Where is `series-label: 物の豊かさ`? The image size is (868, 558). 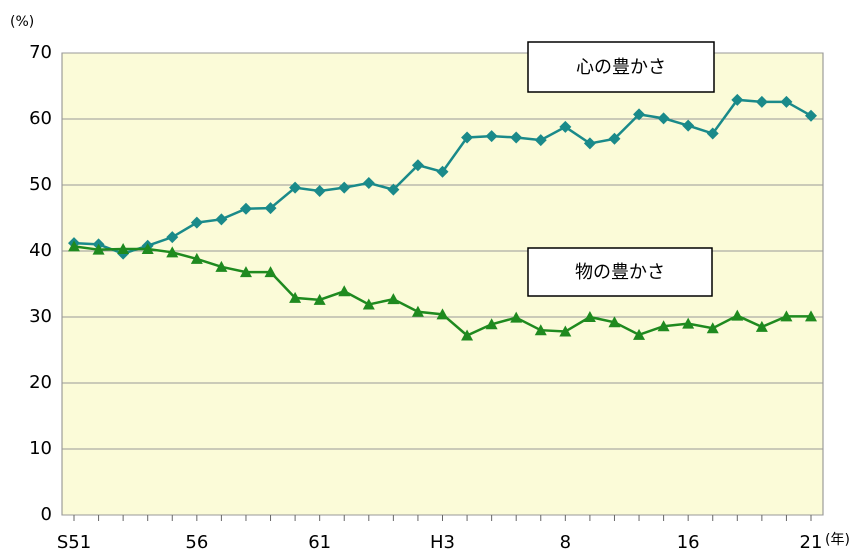
series-label: 物の豊かさ is located at coordinates (620, 272).